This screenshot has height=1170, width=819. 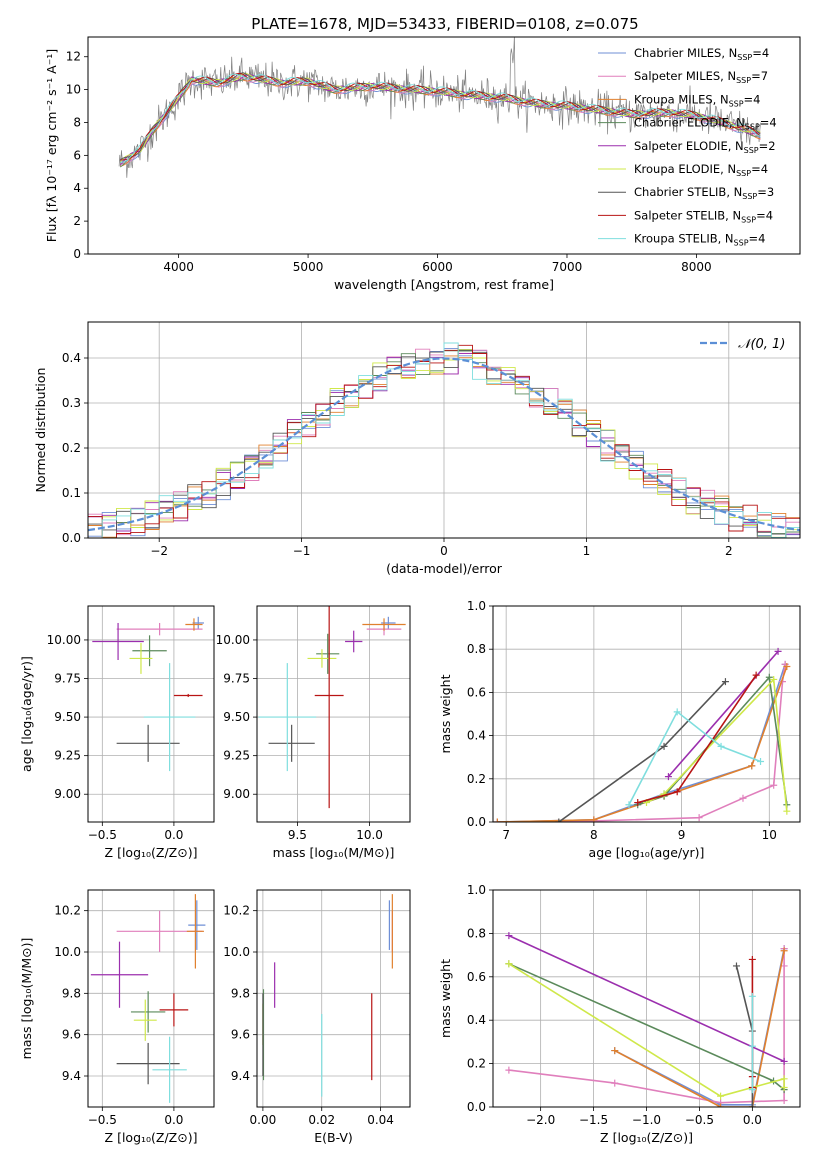 What do you see at coordinates (759, 76) in the screenshot?
I see `legend-nssp-value: =7` at bounding box center [759, 76].